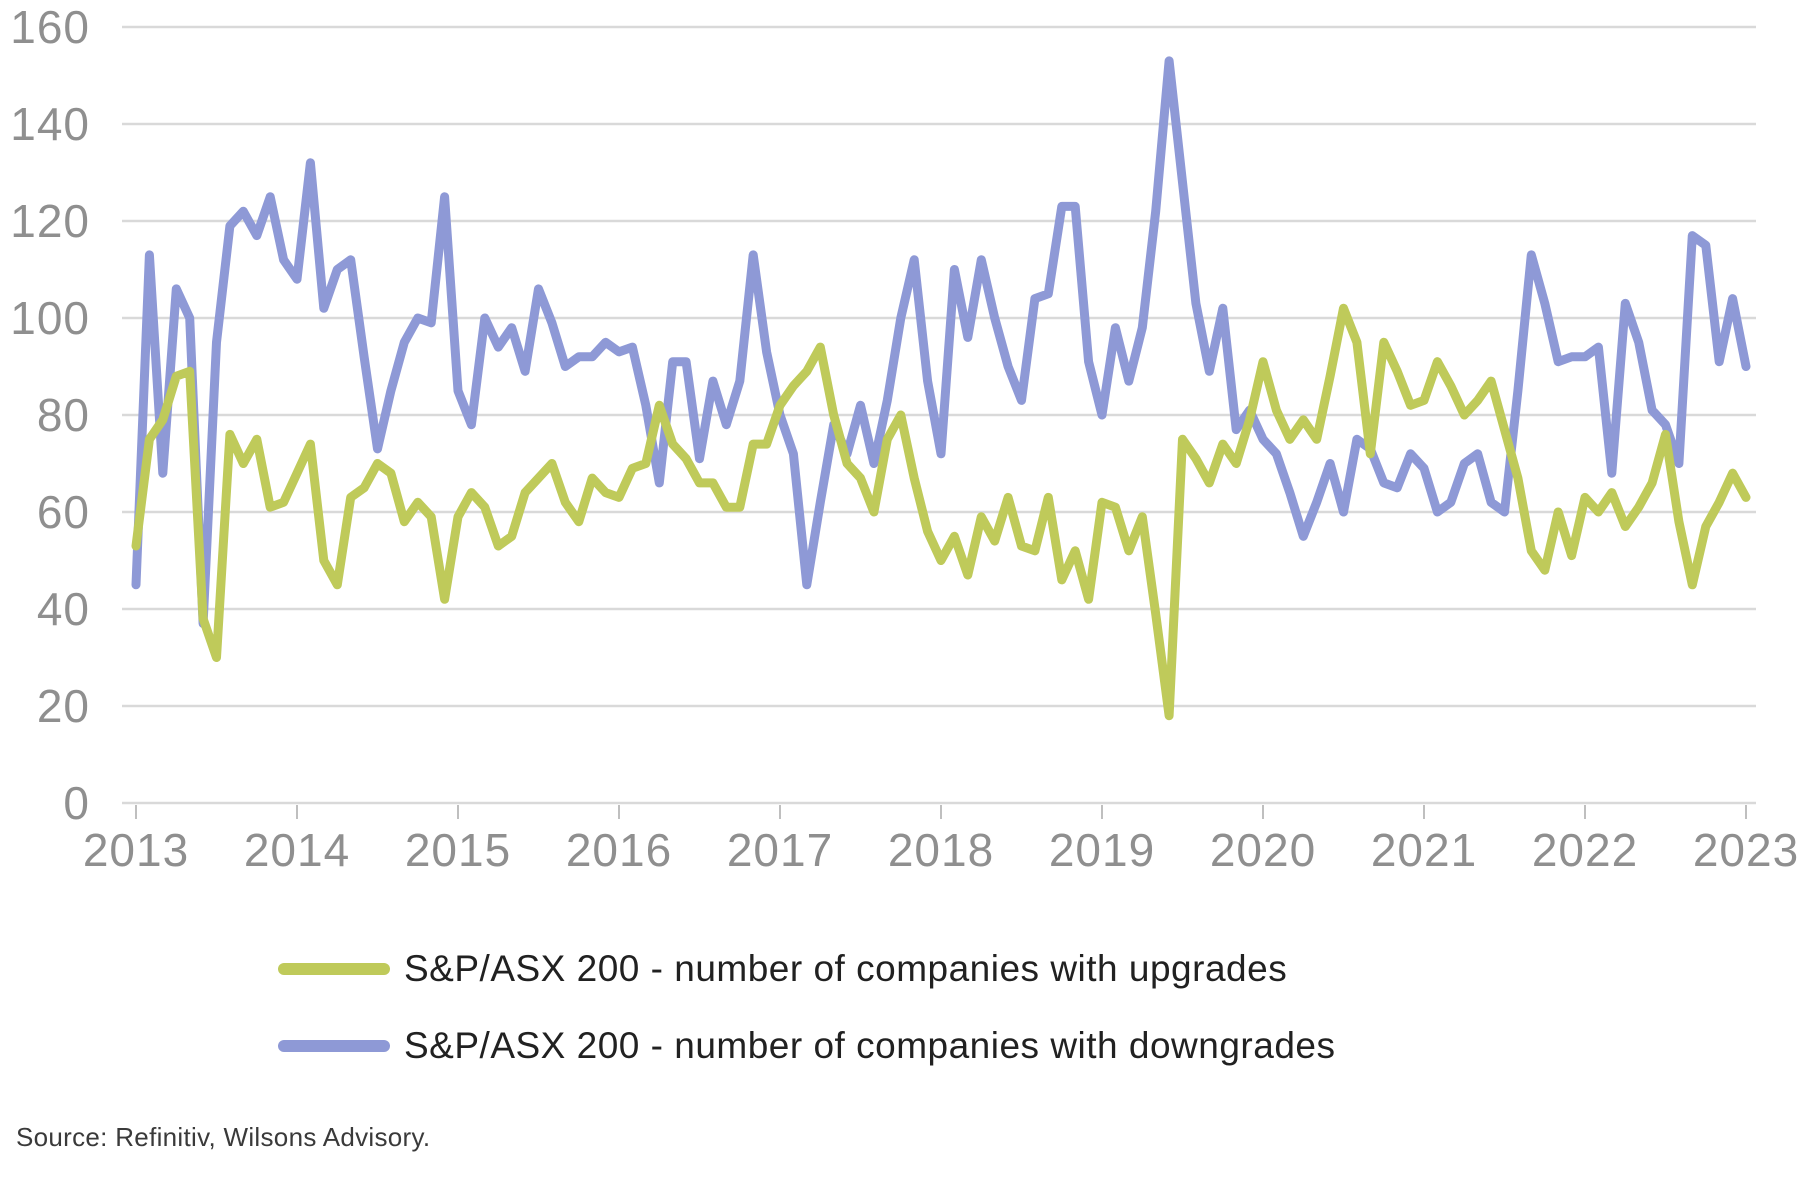 The height and width of the screenshot is (1187, 1800). I want to click on y-axis-label-120: 120, so click(50, 221).